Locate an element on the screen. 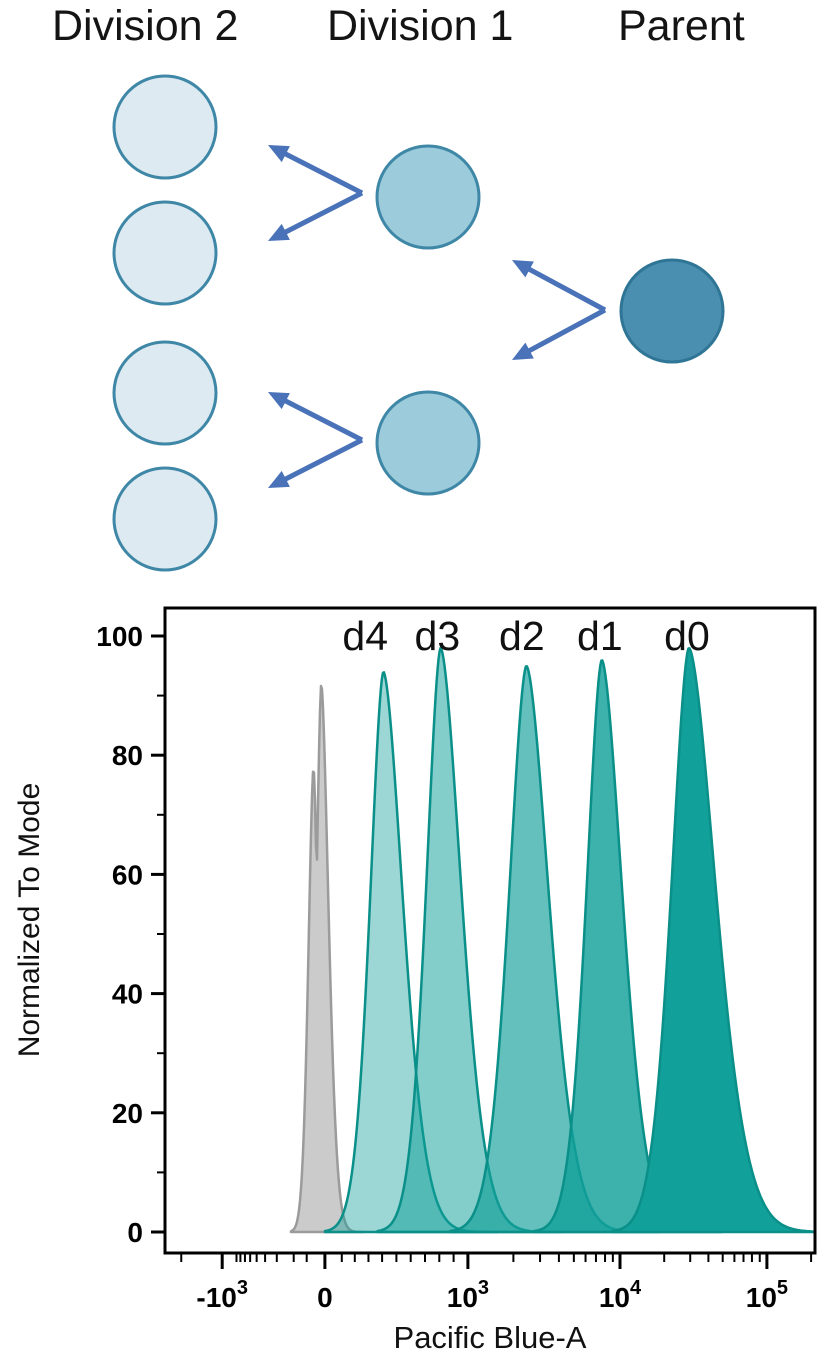 This screenshot has height=1368, width=835. y-tick-label: 100 is located at coordinates (119, 636).